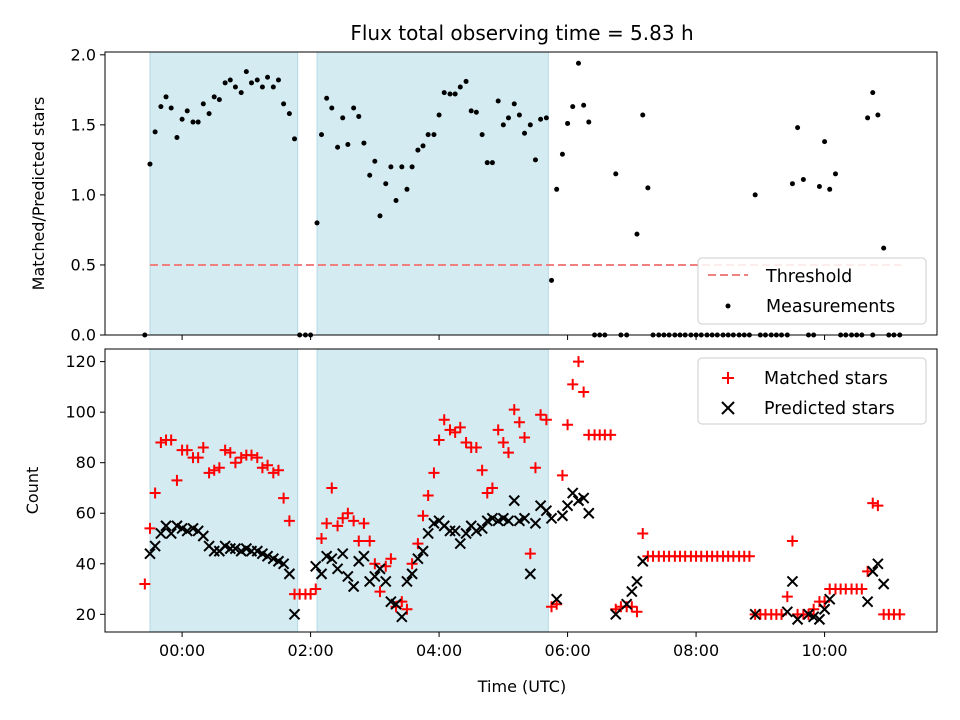 The width and height of the screenshot is (960, 720). Describe the element at coordinates (32, 491) in the screenshot. I see `count-y-axis-title: Count` at that location.